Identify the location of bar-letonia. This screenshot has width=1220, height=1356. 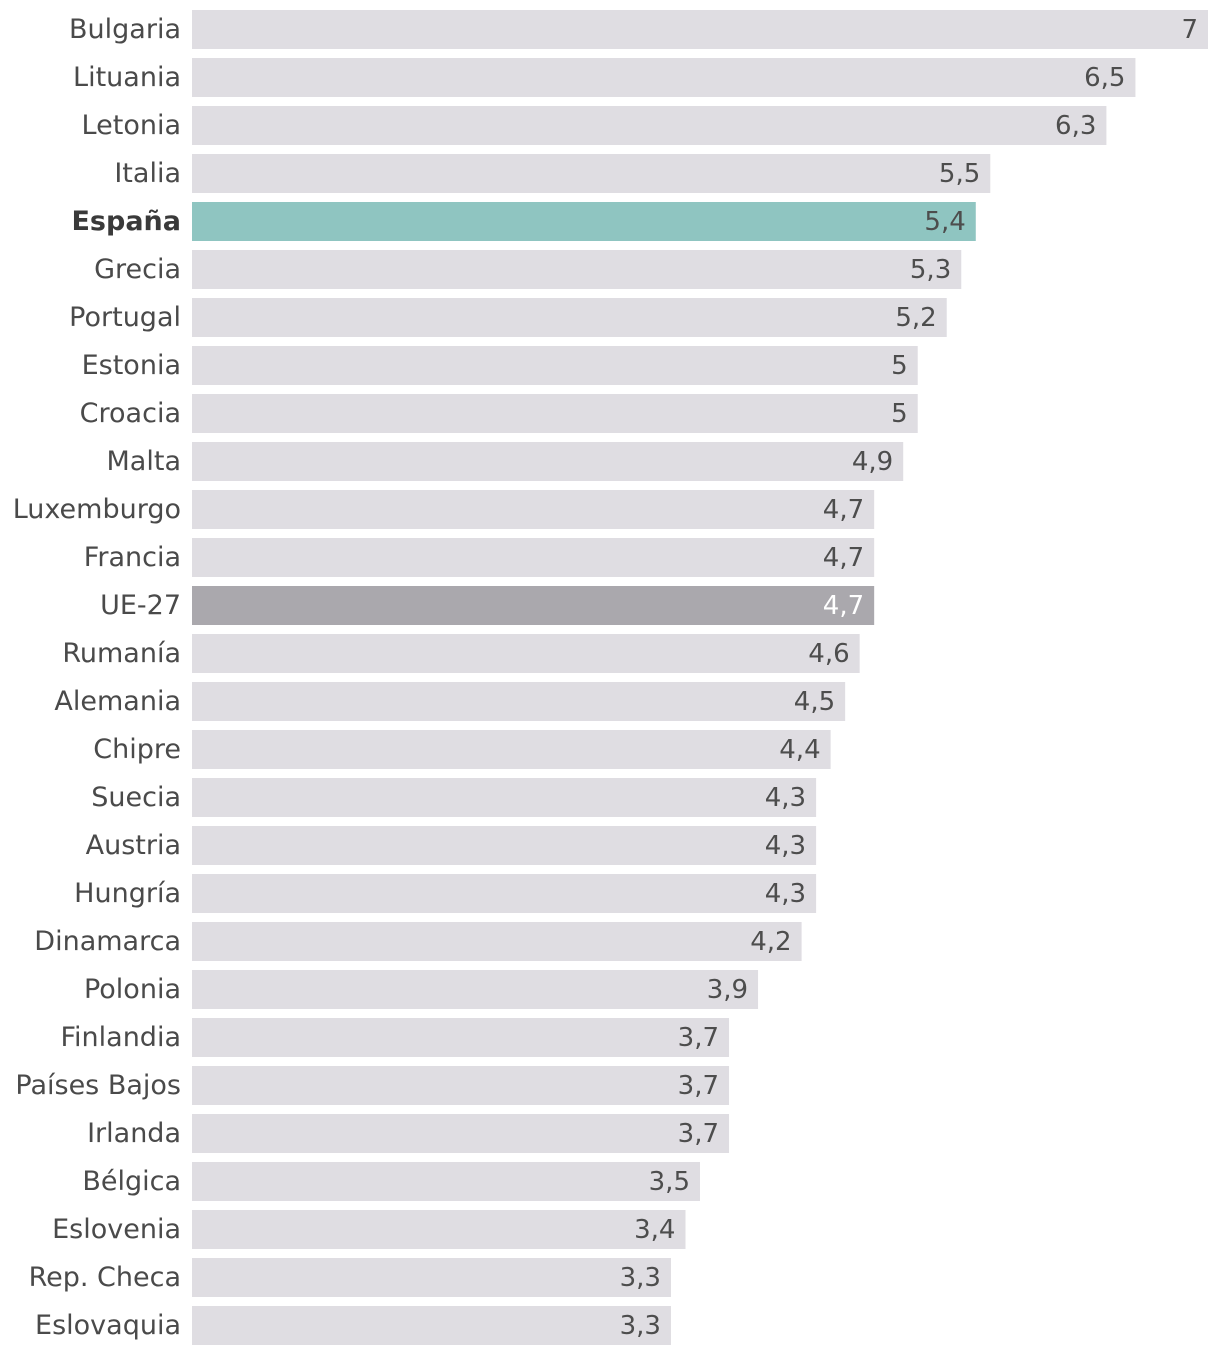
(649, 125).